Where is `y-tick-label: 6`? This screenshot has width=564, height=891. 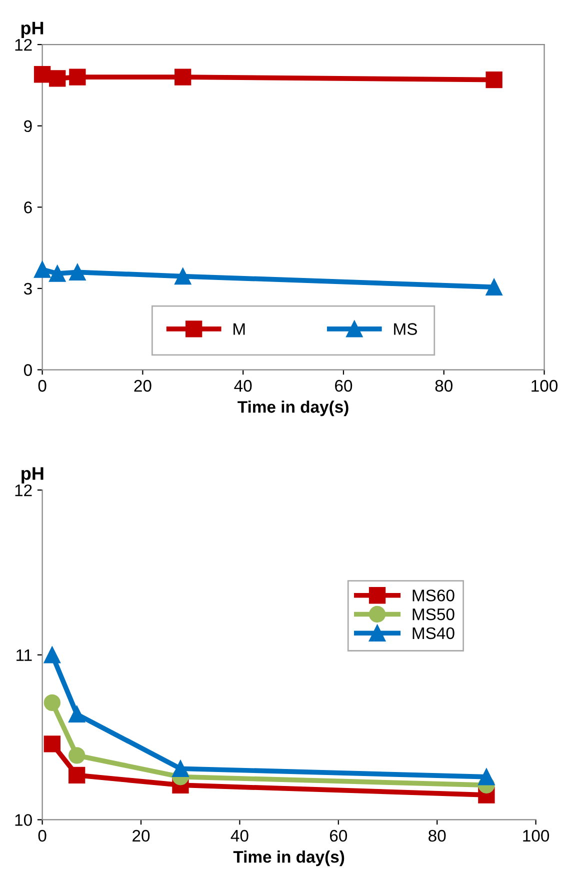
y-tick-label: 6 is located at coordinates (28, 208).